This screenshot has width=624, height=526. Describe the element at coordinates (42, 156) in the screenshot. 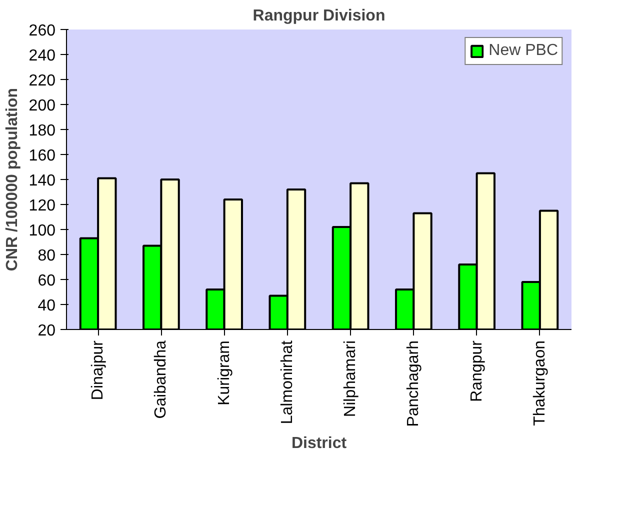

I see `y-tick-label: 160` at that location.